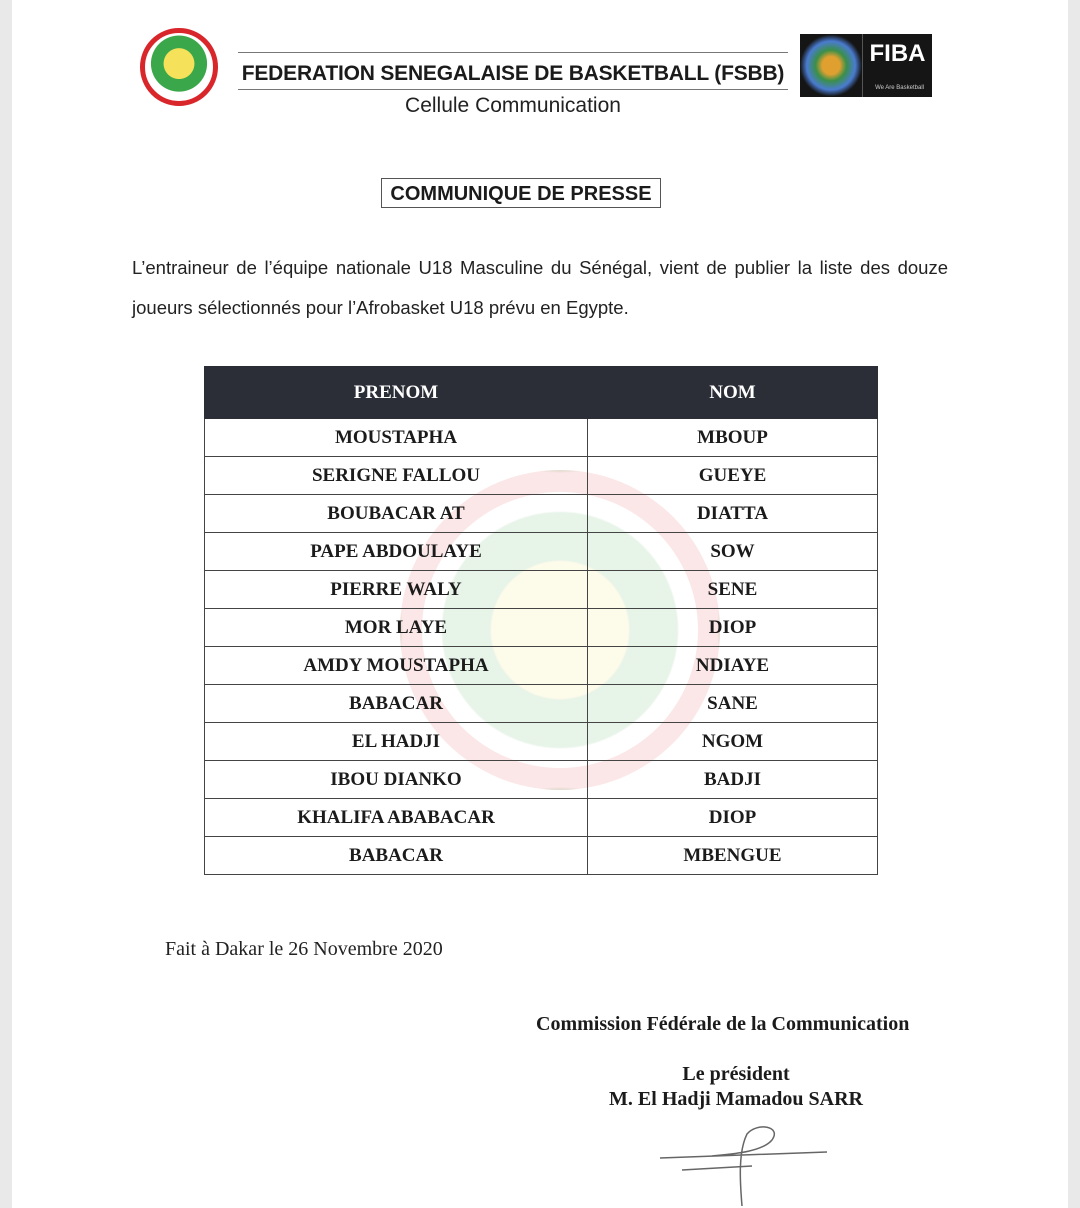 This screenshot has height=1208, width=1080. I want to click on table-row: BABACAR MBENGUE, so click(541, 855).